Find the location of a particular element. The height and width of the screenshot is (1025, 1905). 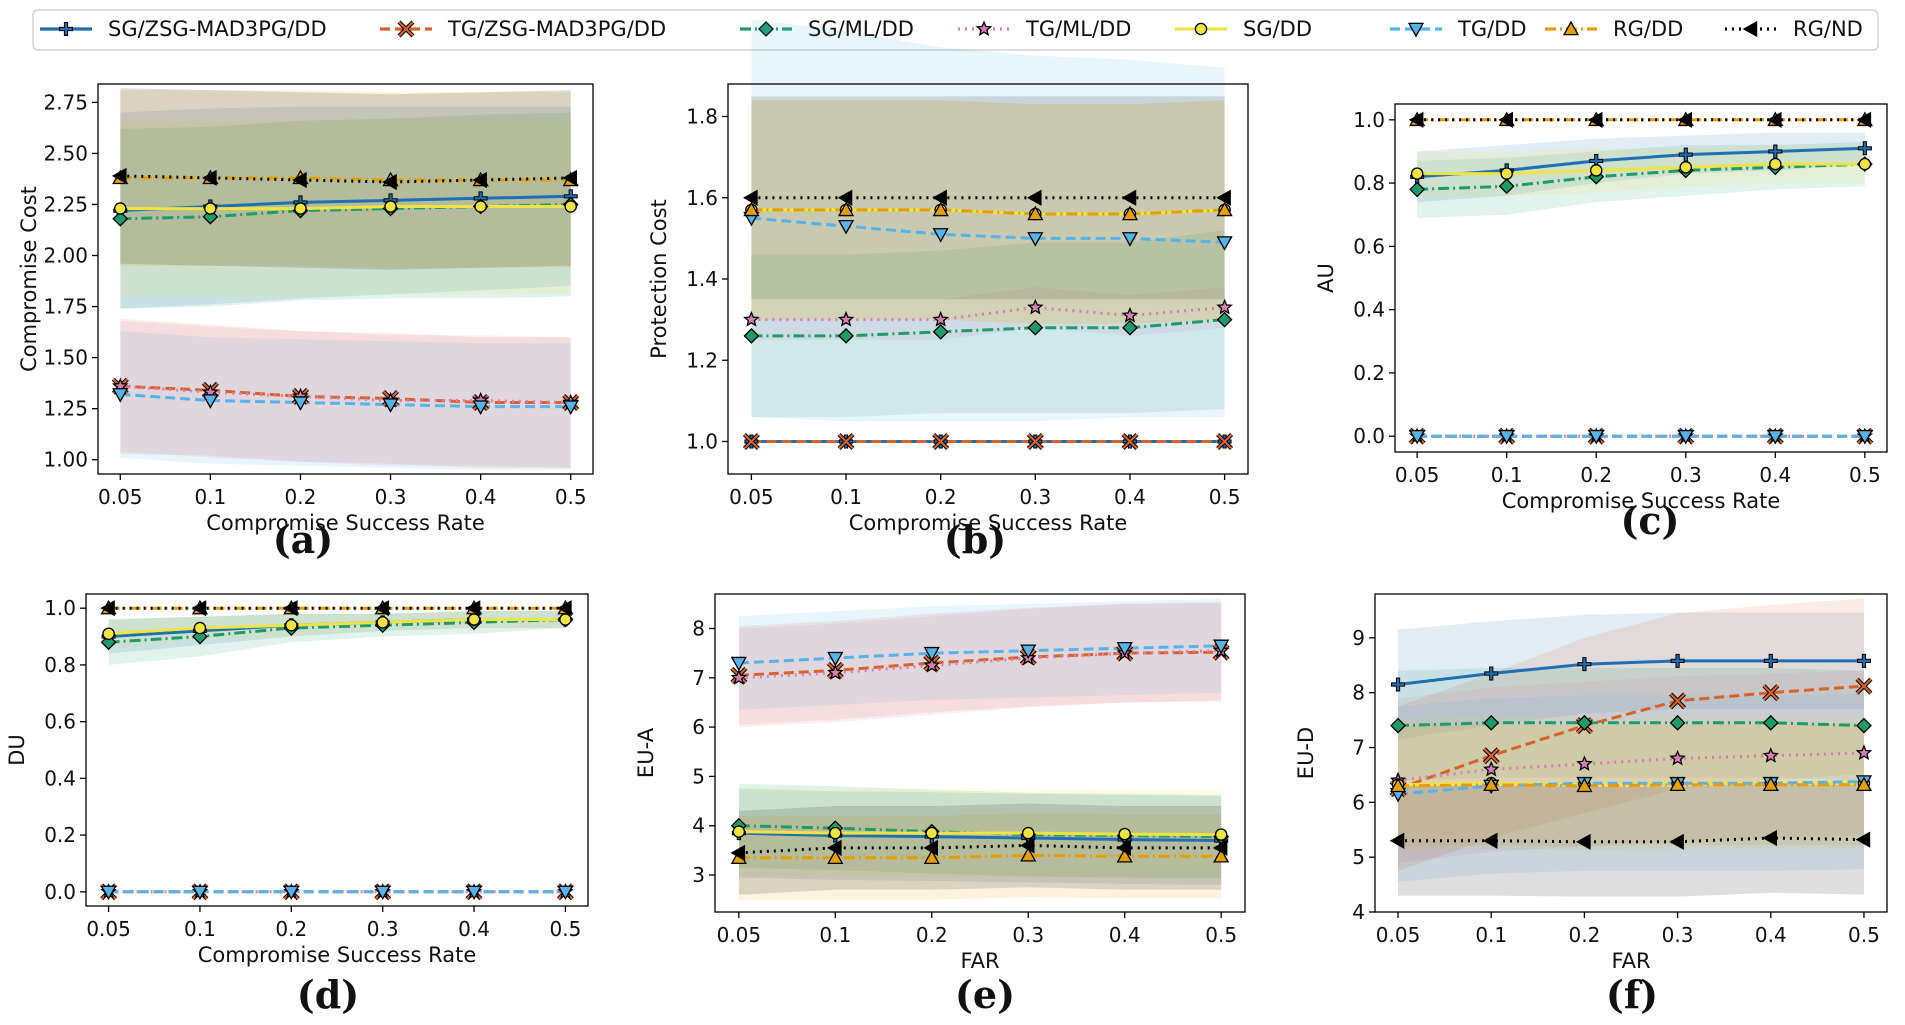

x-tick-label: 0.2 is located at coordinates (291, 929).